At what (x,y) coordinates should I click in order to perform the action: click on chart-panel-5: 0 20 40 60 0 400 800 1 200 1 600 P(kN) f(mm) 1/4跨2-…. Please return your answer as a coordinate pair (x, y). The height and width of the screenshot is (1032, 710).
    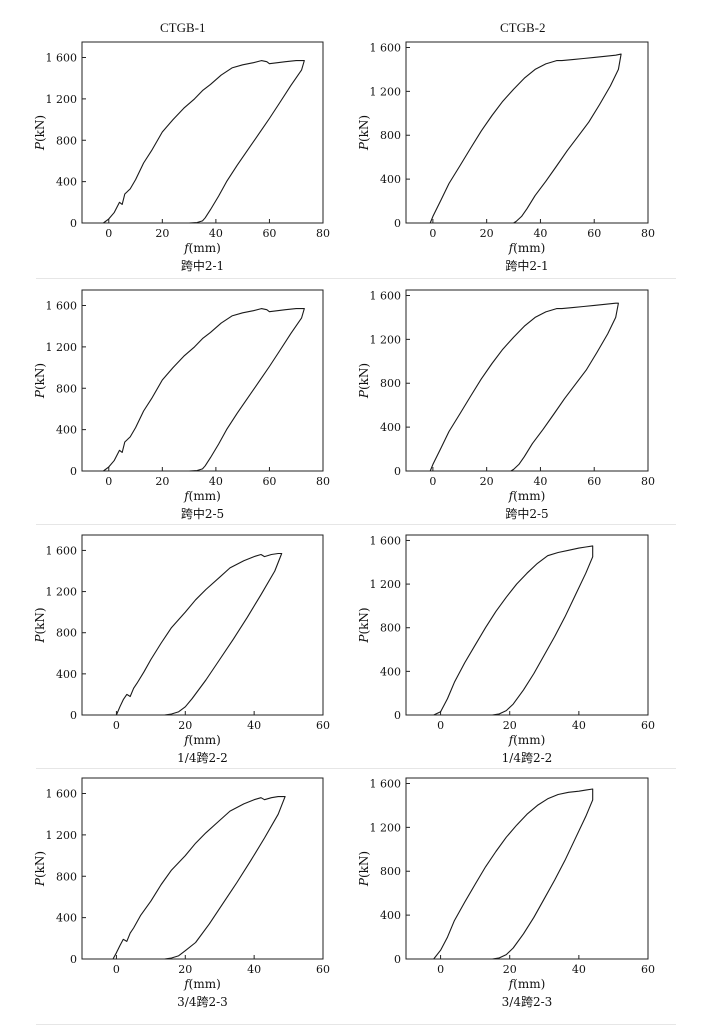
    Looking at the image, I should click on (181, 649).